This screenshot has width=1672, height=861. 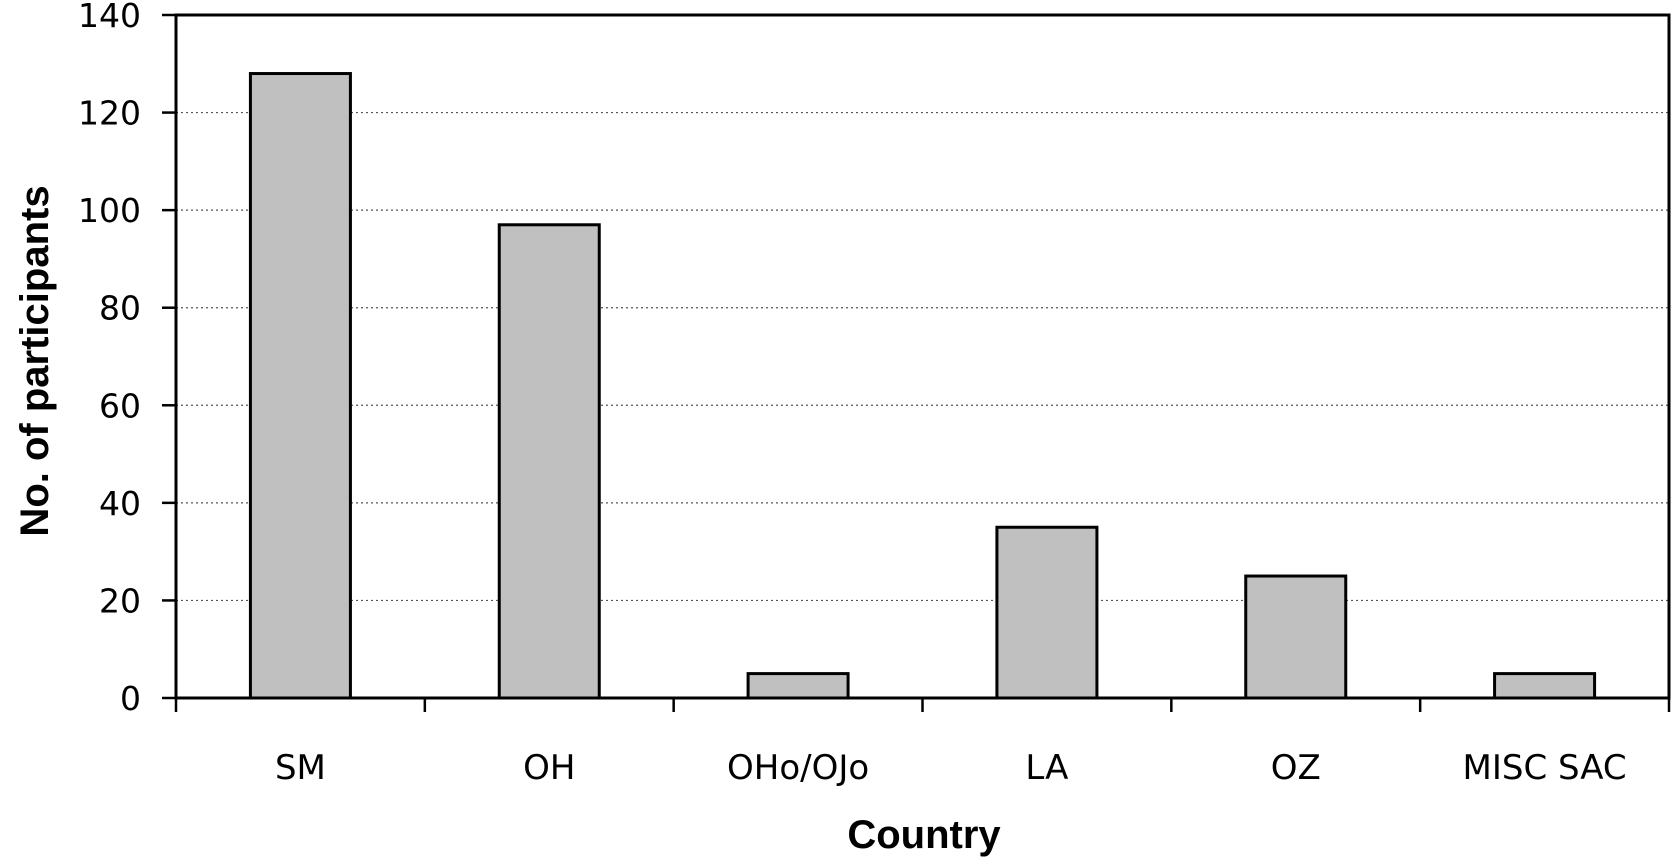 What do you see at coordinates (130, 698) in the screenshot?
I see `y-tick-label: 0` at bounding box center [130, 698].